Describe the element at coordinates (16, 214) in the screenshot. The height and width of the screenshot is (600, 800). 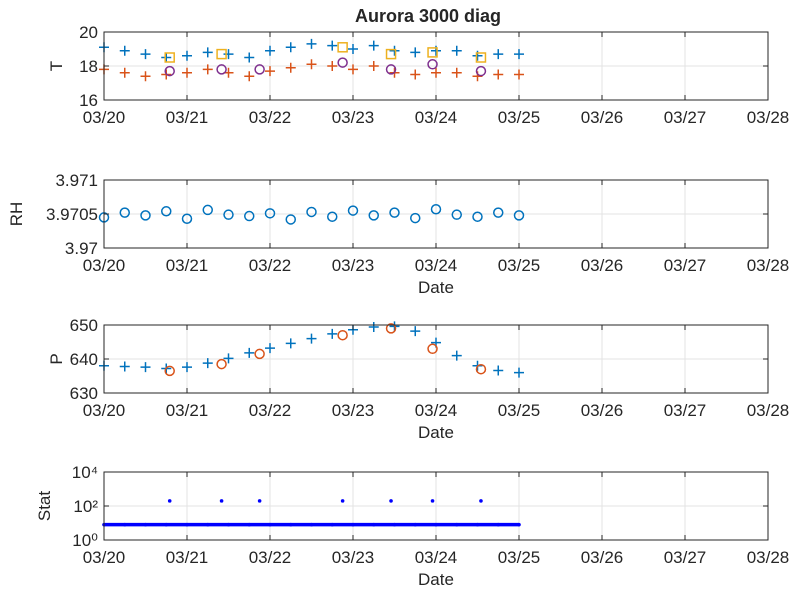
I see `y-axis-label: RH` at that location.